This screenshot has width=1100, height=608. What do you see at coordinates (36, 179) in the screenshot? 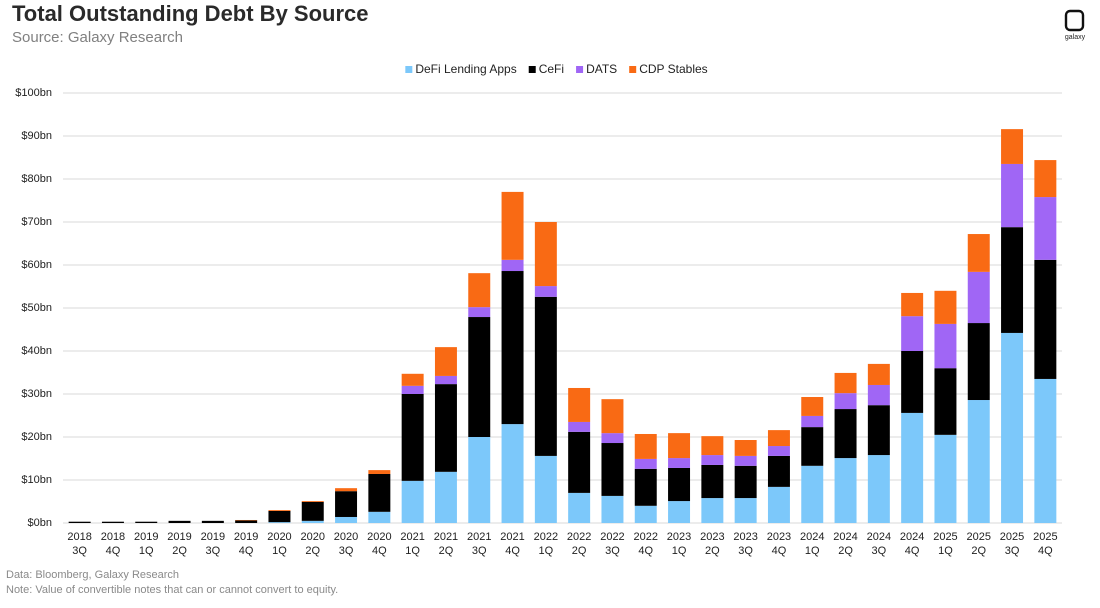
I see `y-tick-label: $80bn` at bounding box center [36, 179].